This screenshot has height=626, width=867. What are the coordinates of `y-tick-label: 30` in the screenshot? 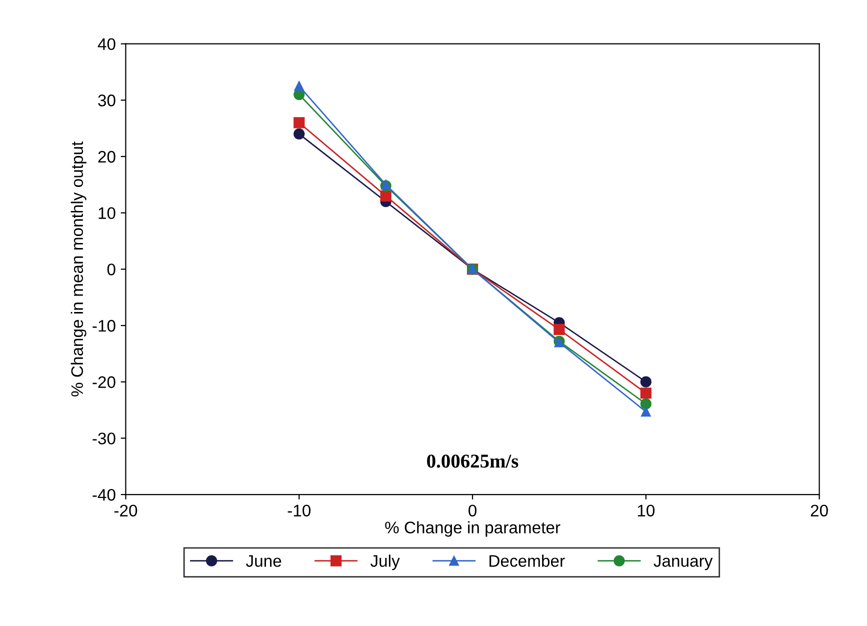 It's located at (107, 100).